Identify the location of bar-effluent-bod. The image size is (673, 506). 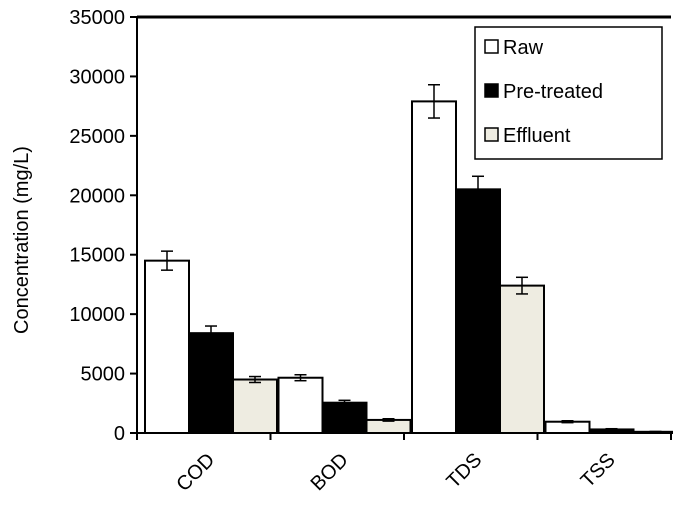
(388, 426).